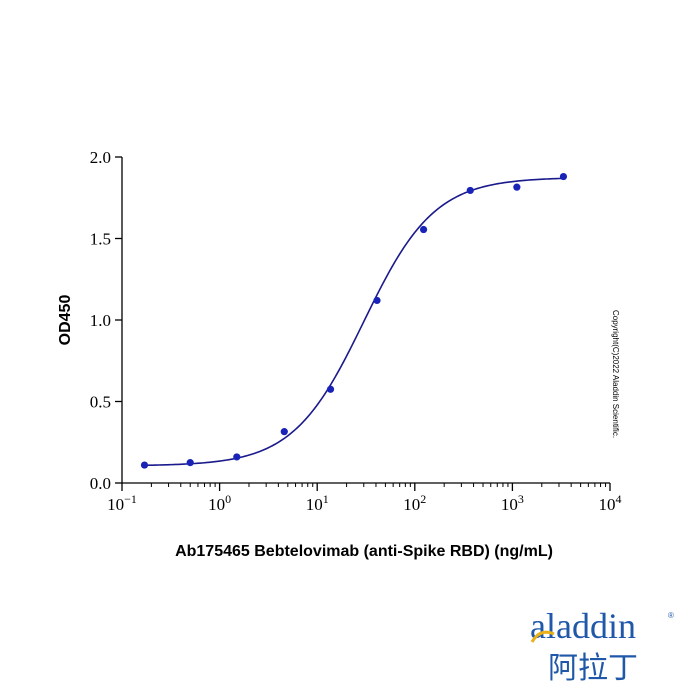 Image resolution: width=700 pixels, height=700 pixels. Describe the element at coordinates (100, 320) in the screenshot. I see `y-tick-label: 1.0` at that location.